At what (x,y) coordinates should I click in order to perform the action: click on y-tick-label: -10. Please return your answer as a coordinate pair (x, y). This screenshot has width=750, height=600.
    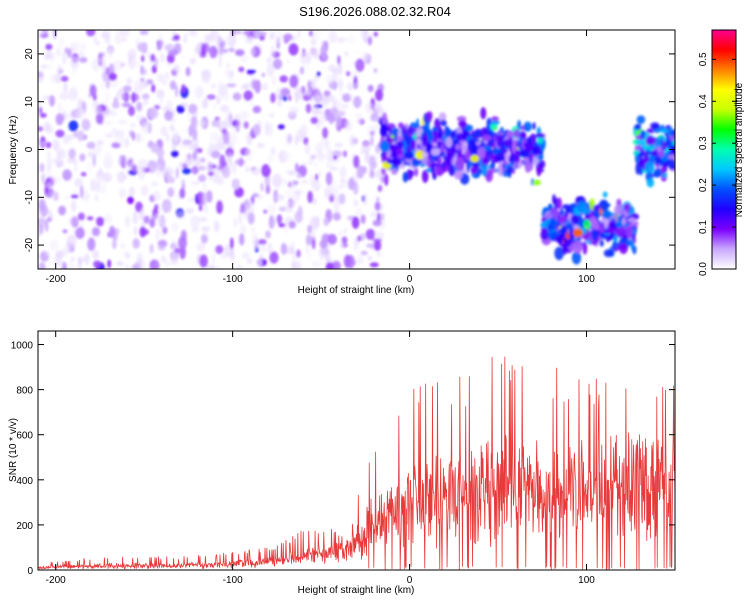
    Looking at the image, I should click on (29, 197).